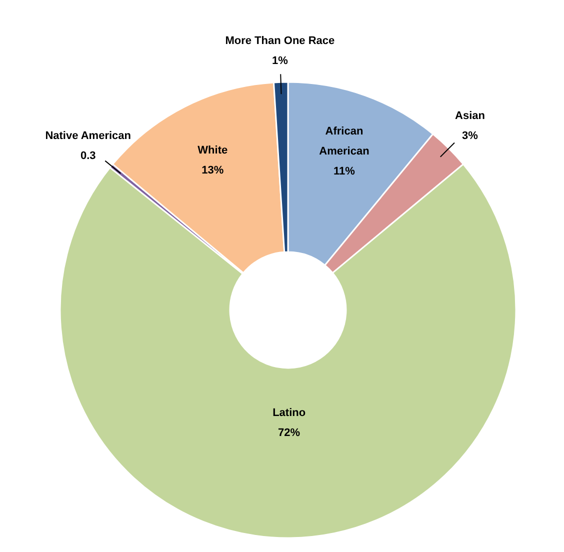 The image size is (564, 552). What do you see at coordinates (88, 136) in the screenshot?
I see `slice-label: Native American` at bounding box center [88, 136].